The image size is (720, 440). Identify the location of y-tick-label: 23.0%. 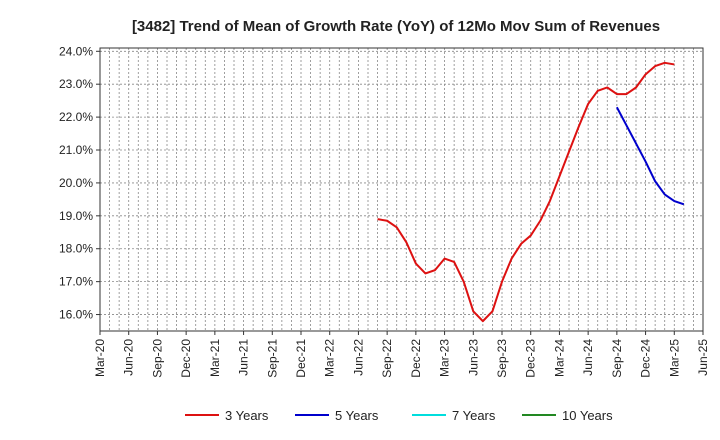
(76, 84).